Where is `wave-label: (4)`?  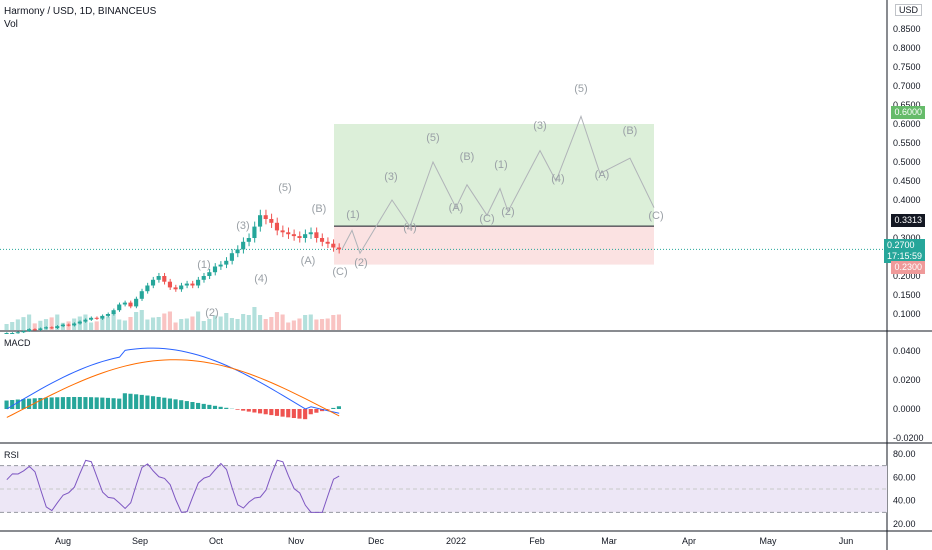 wave-label: (4) is located at coordinates (557, 179).